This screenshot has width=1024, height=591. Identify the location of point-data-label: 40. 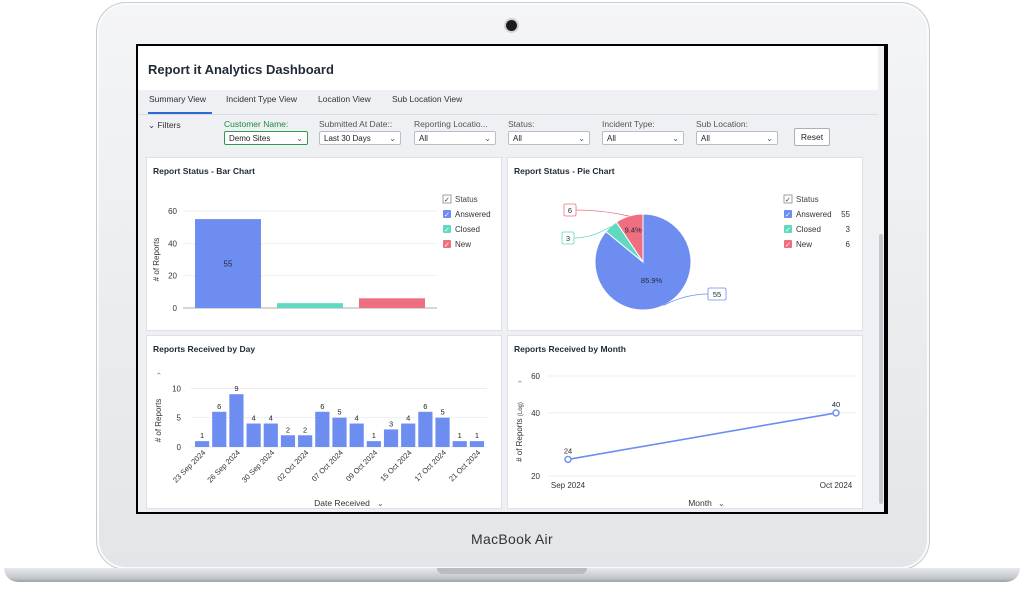
(836, 404).